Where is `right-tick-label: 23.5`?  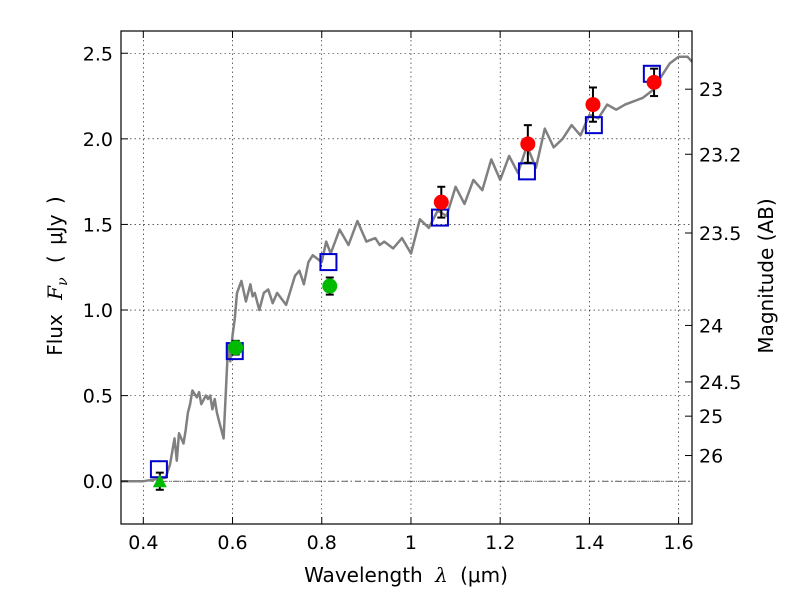 right-tick-label: 23.5 is located at coordinates (720, 234).